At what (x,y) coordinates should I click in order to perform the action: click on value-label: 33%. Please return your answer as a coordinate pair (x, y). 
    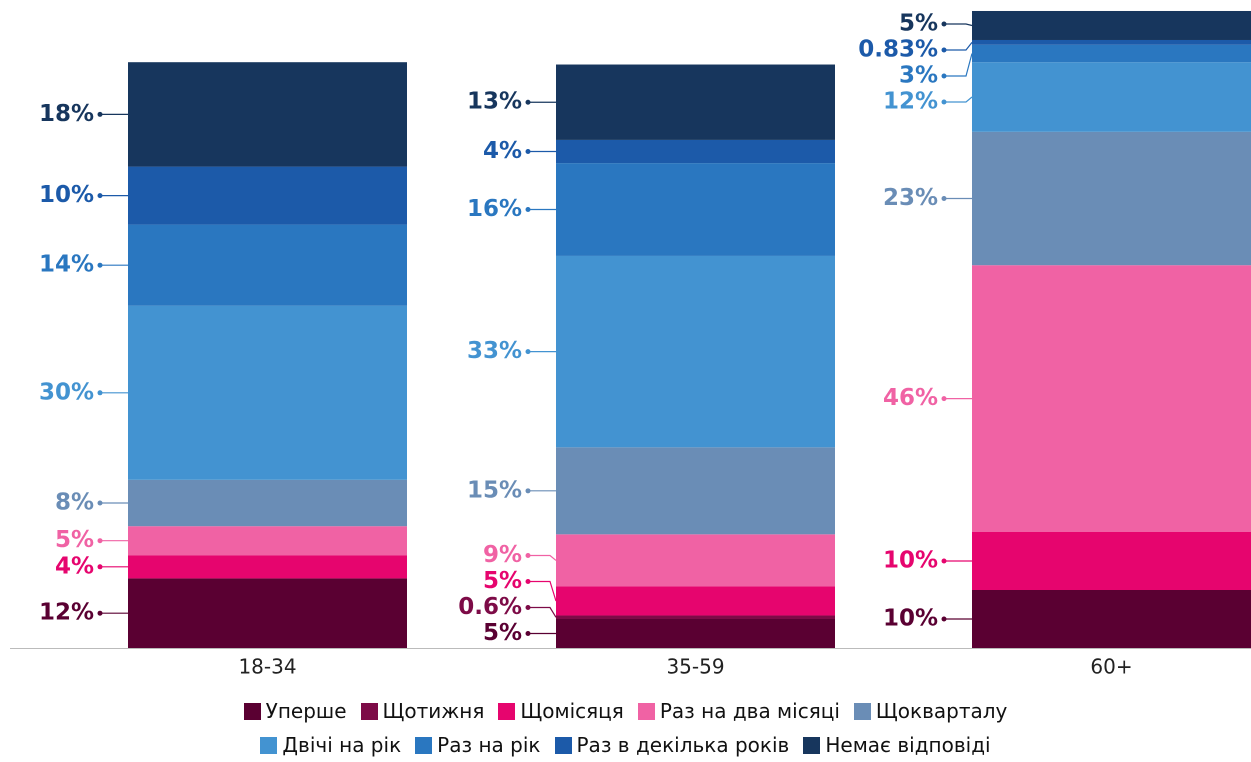
    Looking at the image, I should click on (494, 351).